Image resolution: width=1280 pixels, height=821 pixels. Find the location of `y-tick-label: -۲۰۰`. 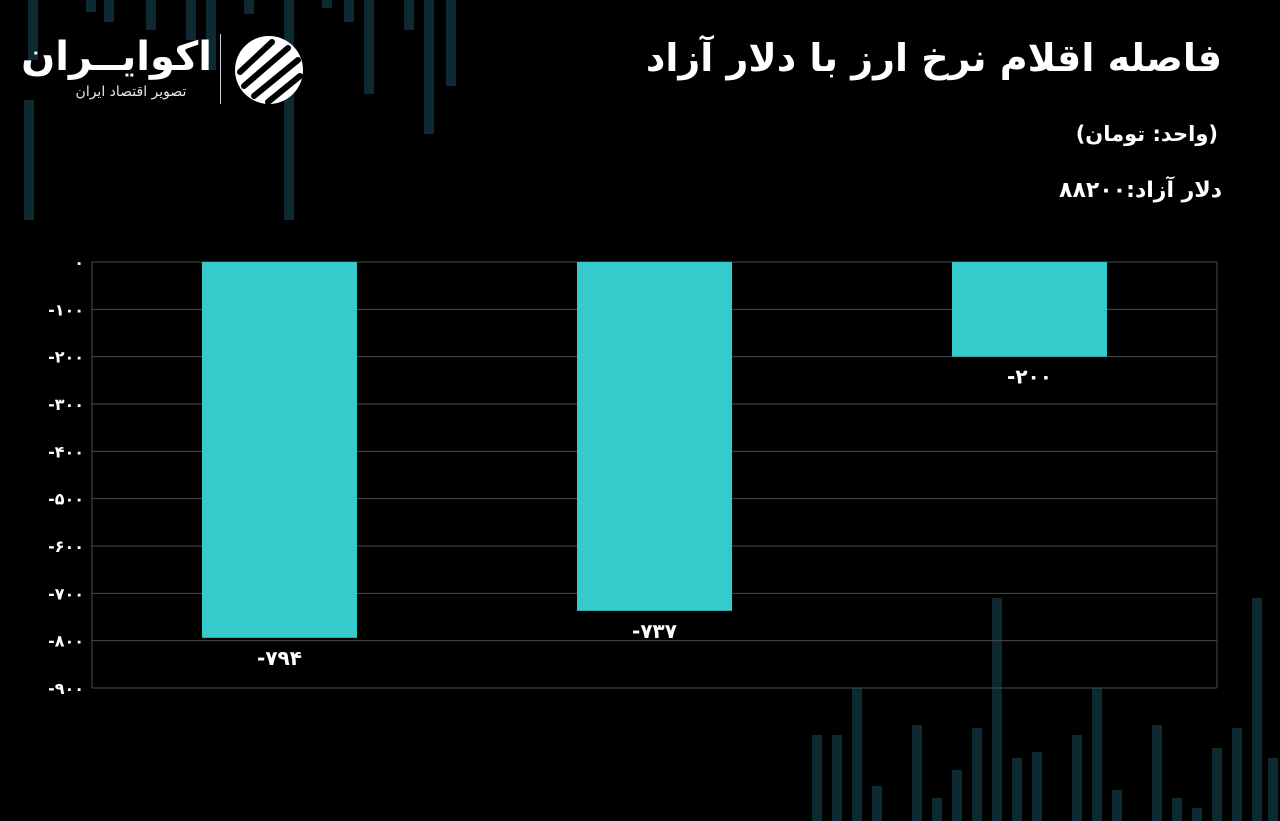

y-tick-label: -۲۰۰ is located at coordinates (66, 357).